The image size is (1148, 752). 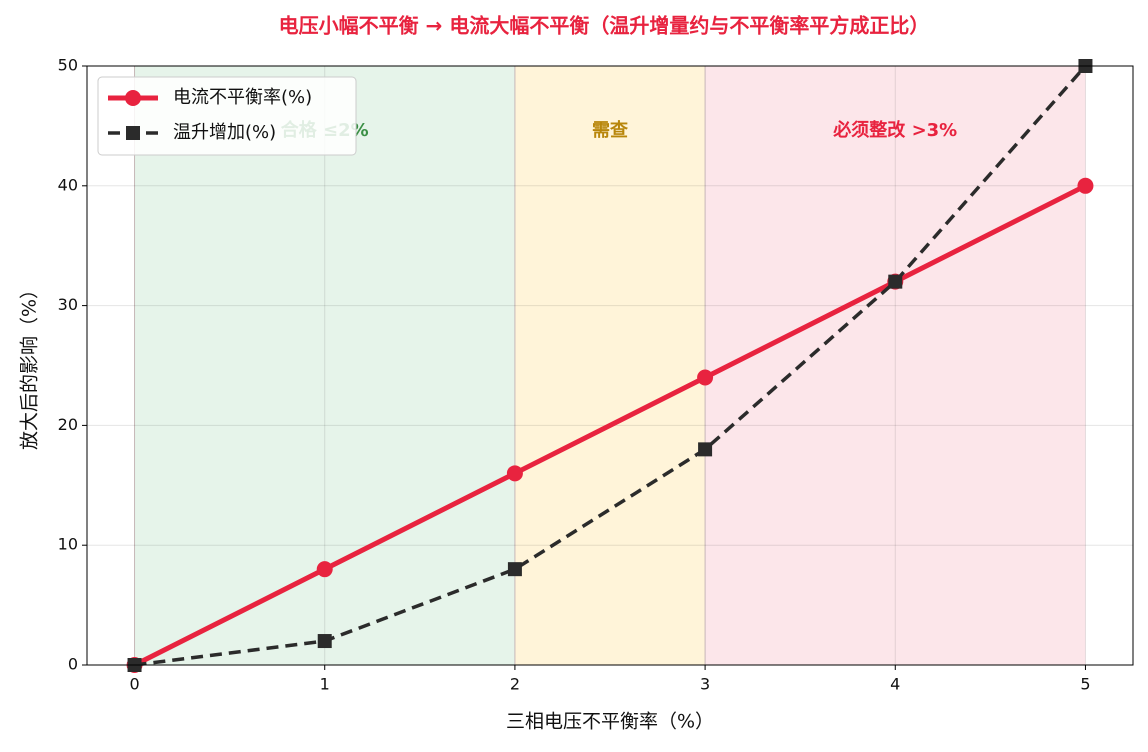 What do you see at coordinates (68, 544) in the screenshot?
I see `y-tick-label: 10` at bounding box center [68, 544].